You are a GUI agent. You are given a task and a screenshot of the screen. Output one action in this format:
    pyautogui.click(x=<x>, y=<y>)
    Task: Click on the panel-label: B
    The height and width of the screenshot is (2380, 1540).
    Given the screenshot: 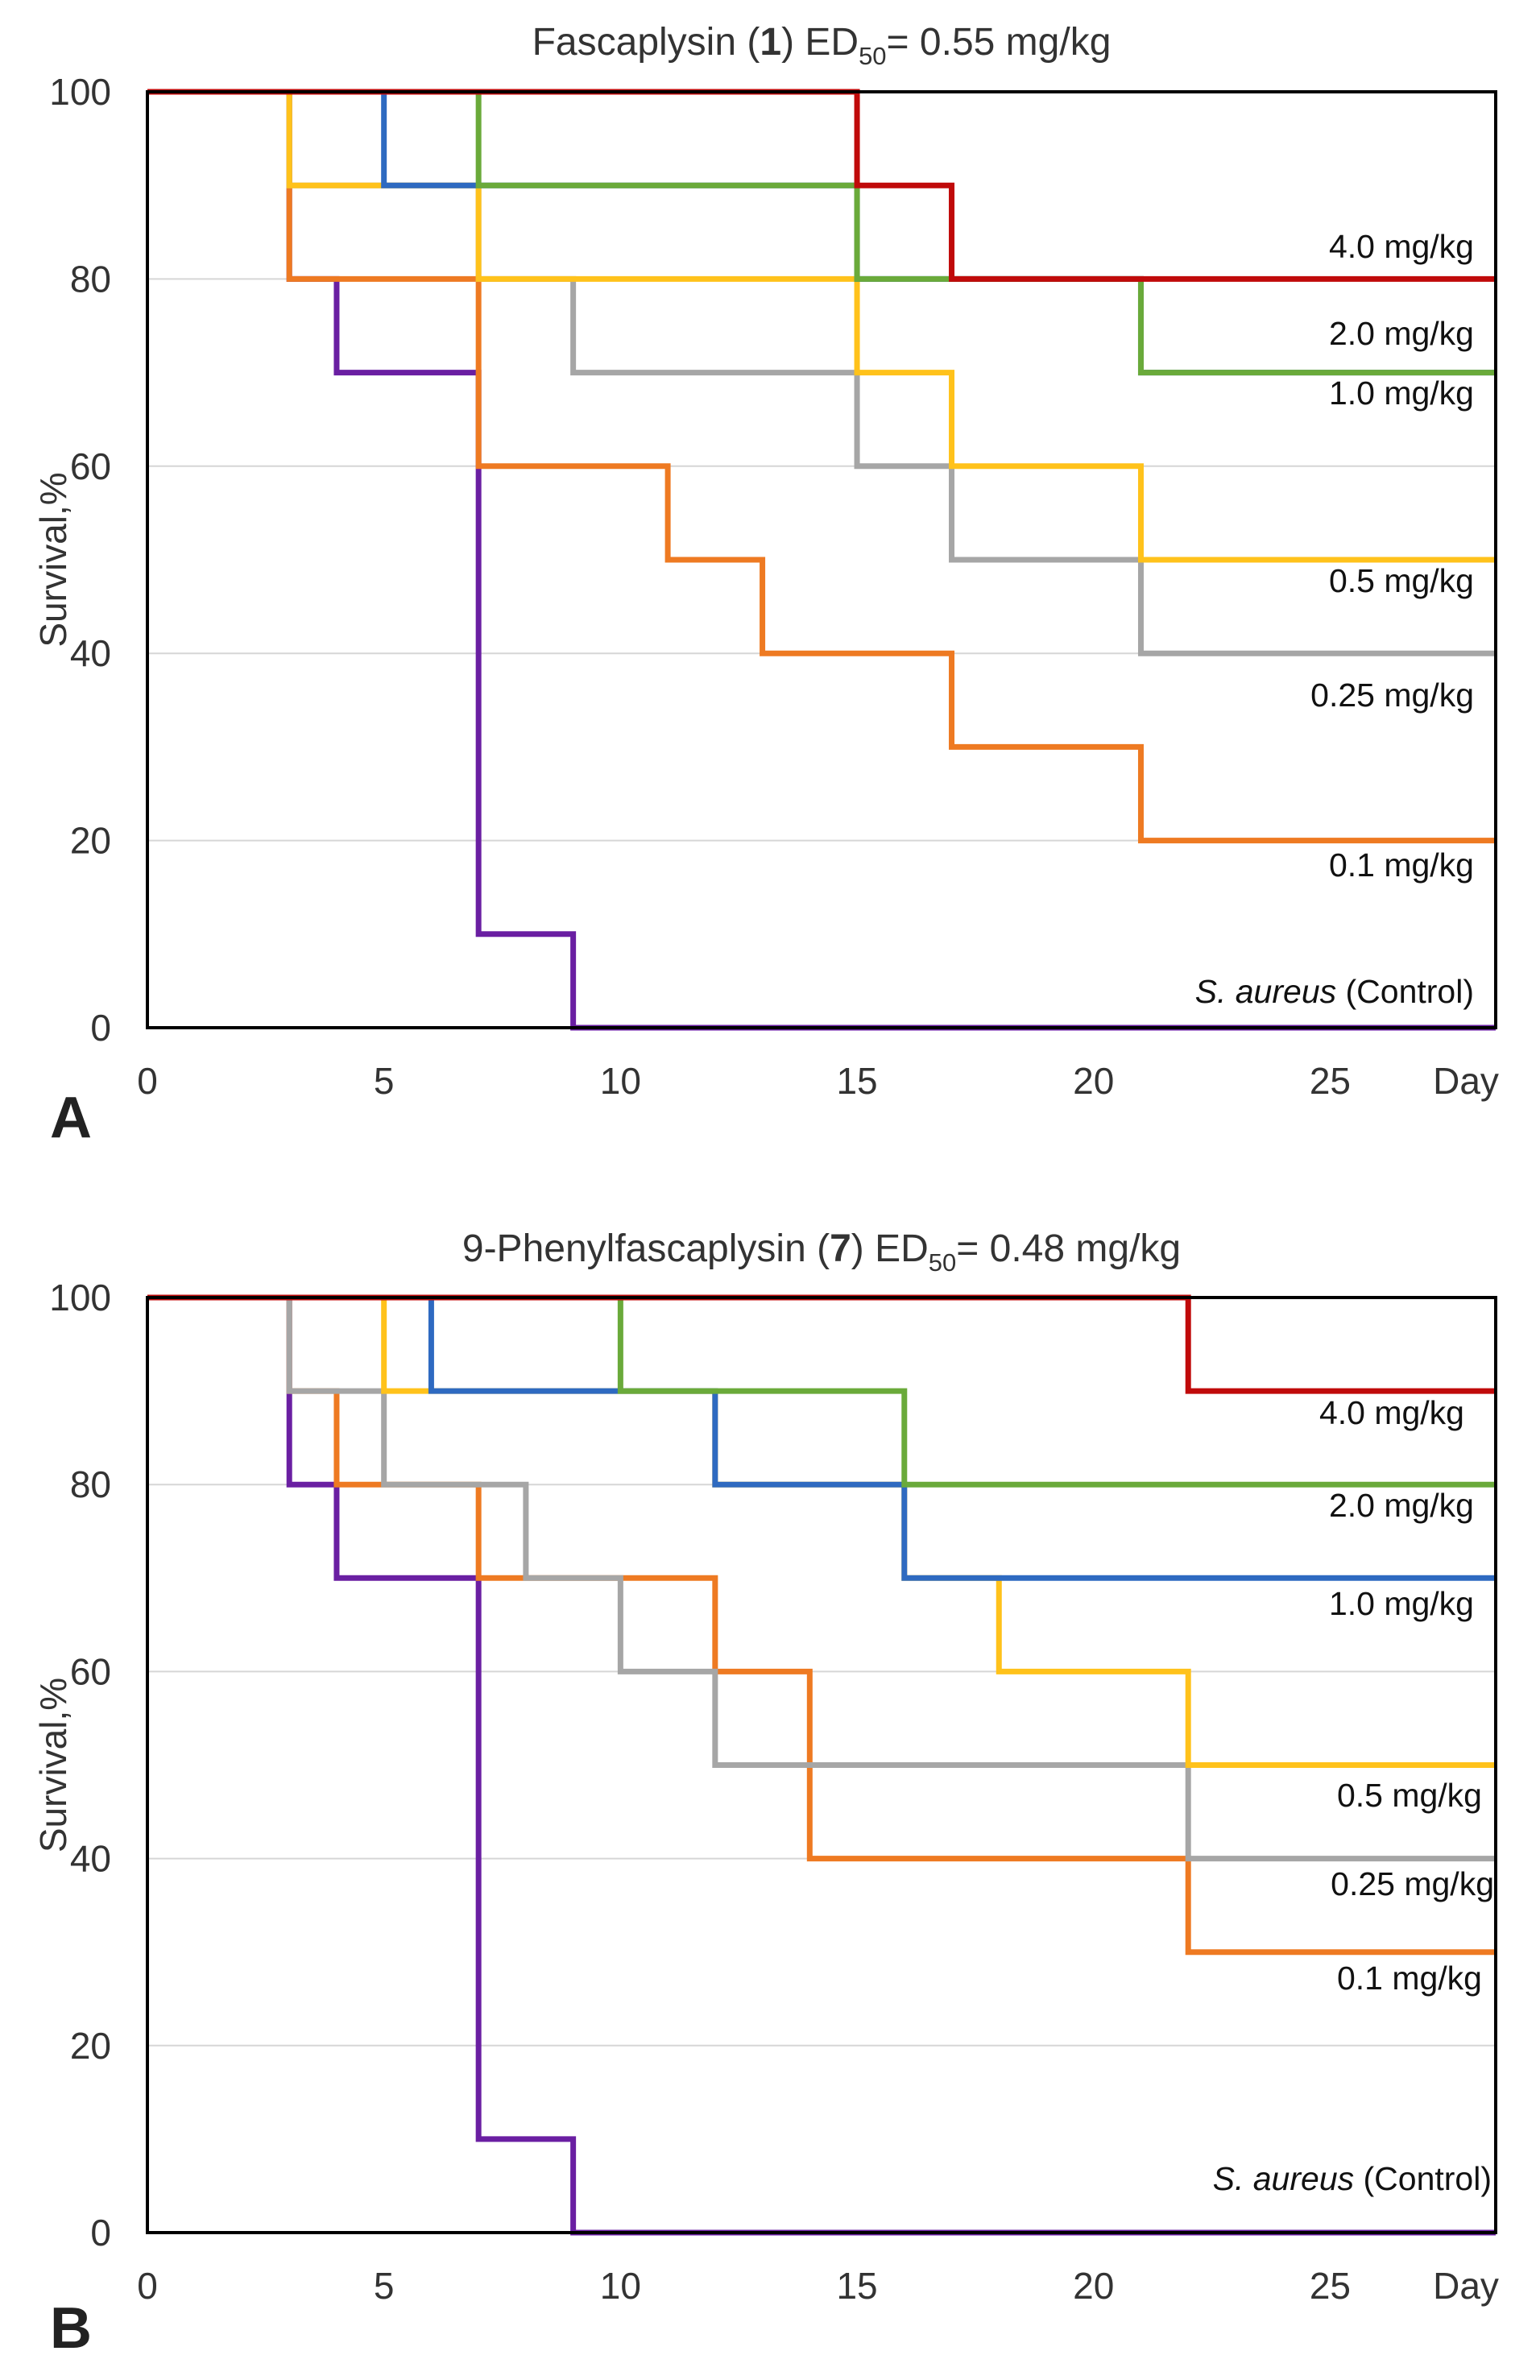 What is the action you would take?
    pyautogui.click(x=71, y=2329)
    